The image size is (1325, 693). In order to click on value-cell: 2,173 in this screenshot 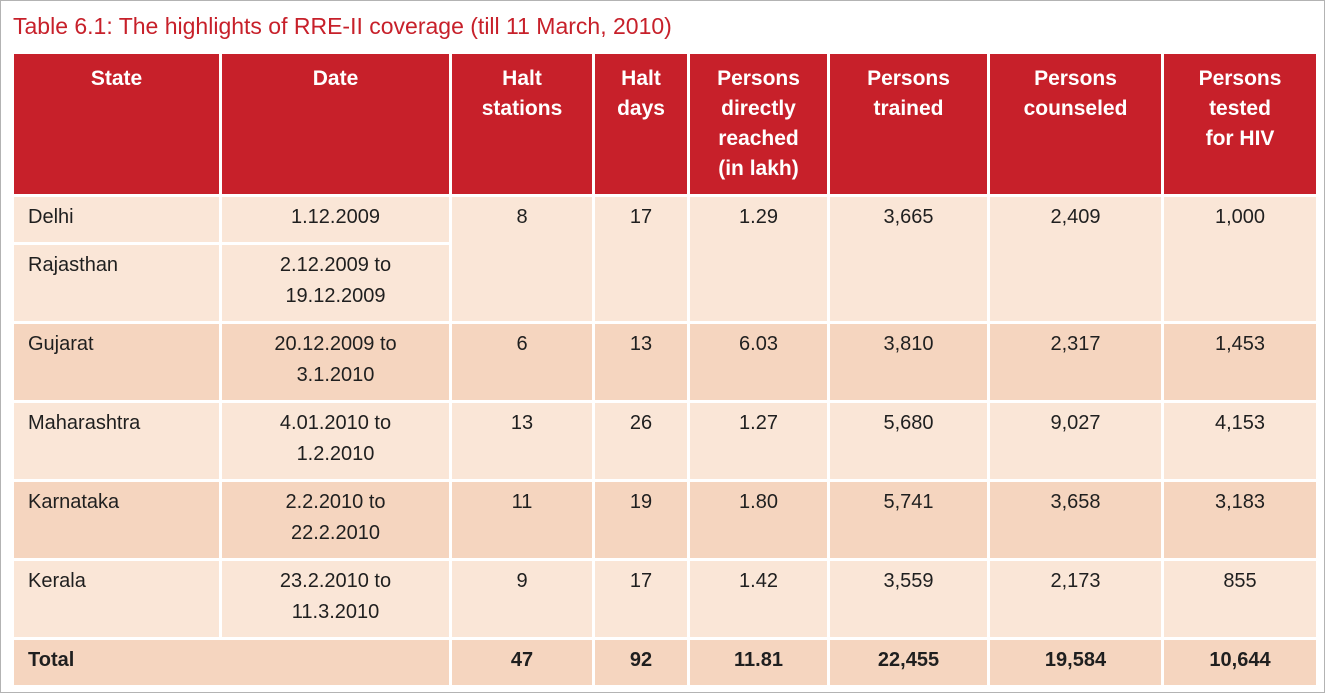, I will do `click(1075, 598)`.